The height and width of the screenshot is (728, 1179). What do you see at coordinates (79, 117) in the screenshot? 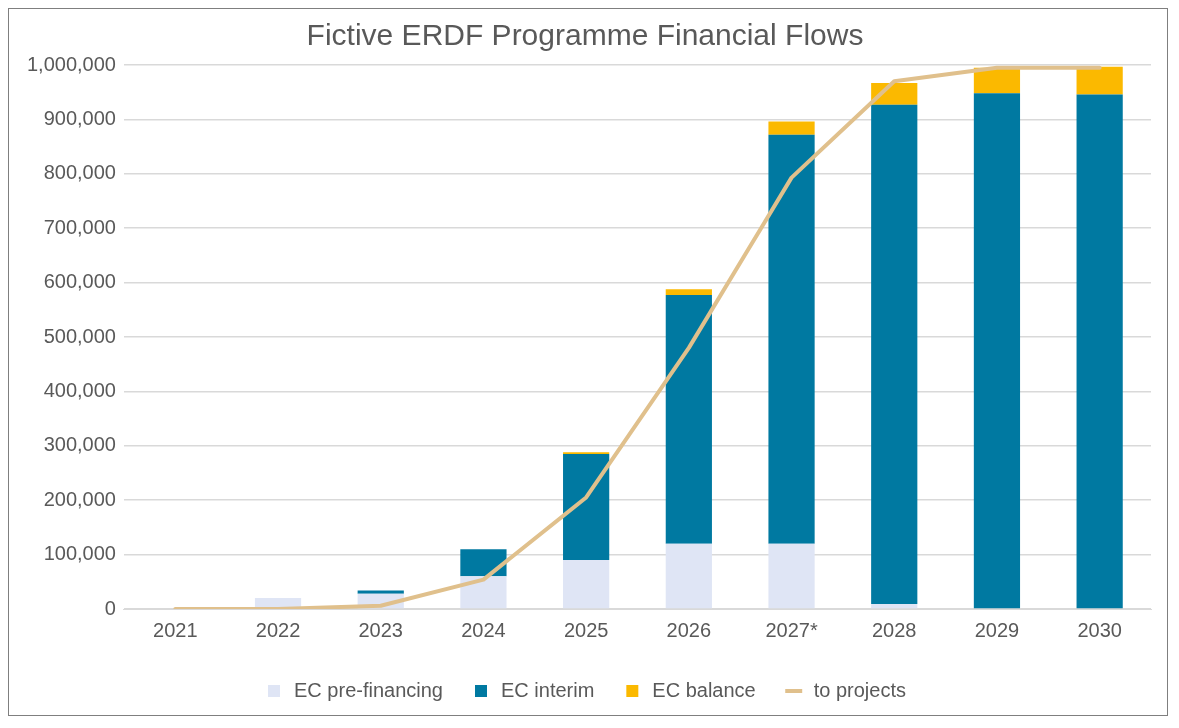
I see `y-tick-label: 900,000` at bounding box center [79, 117].